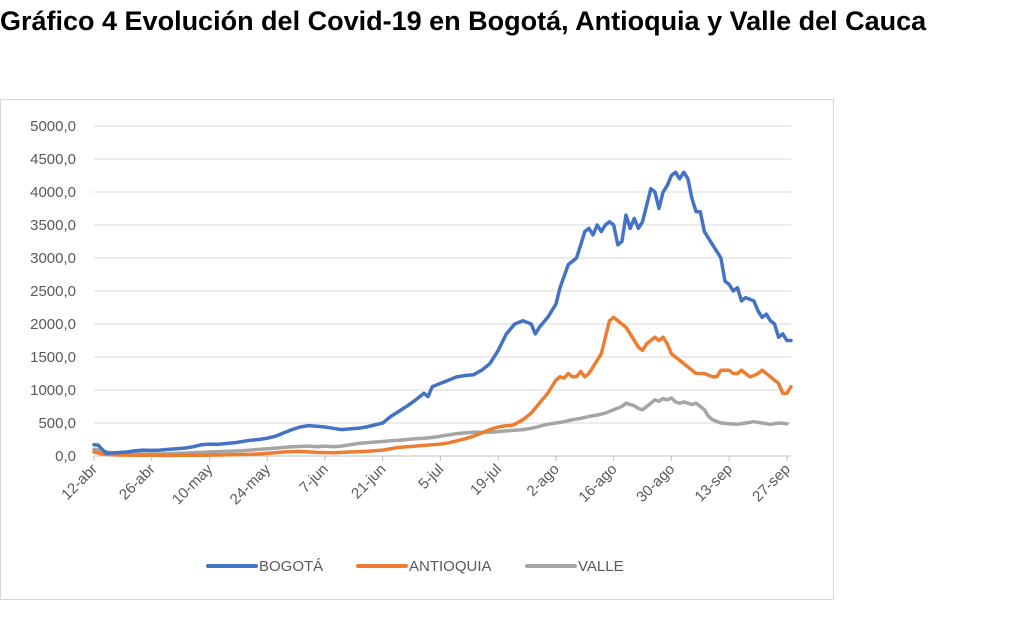 Image resolution: width=1024 pixels, height=621 pixels. I want to click on x-tick-label: 19-jul, so click(486, 480).